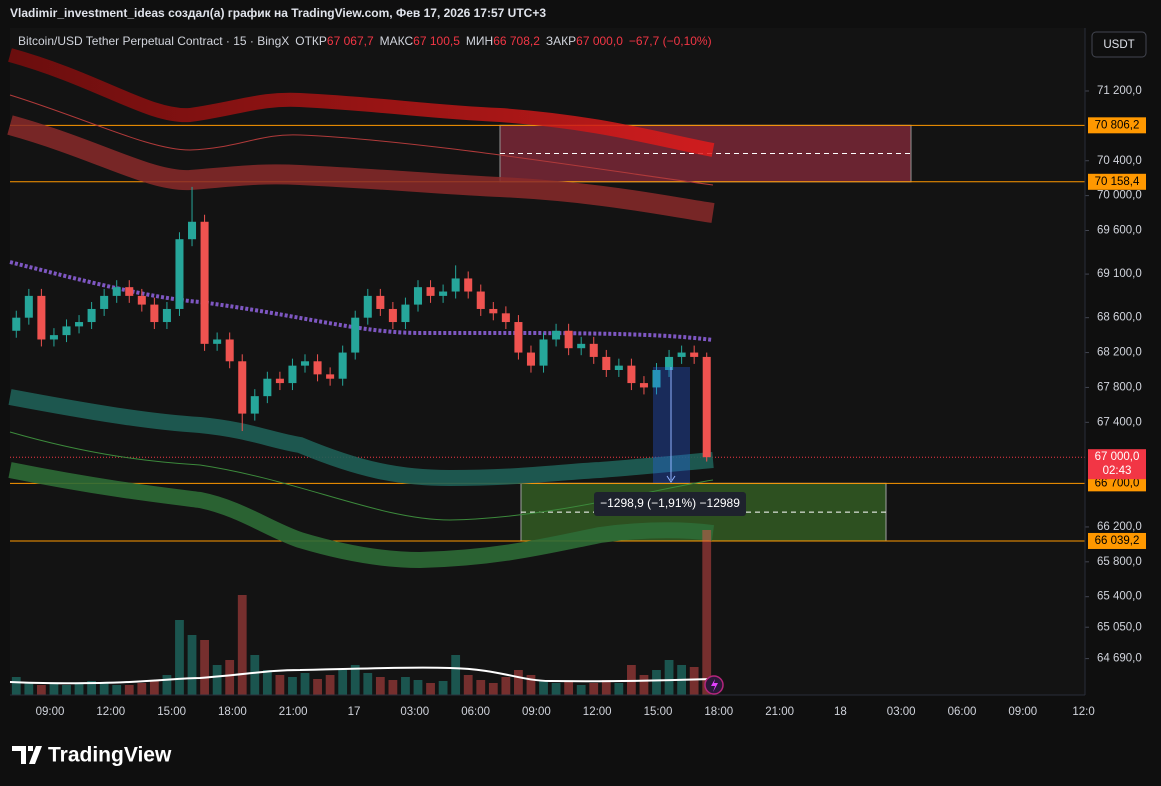 The width and height of the screenshot is (1161, 786). Describe the element at coordinates (1117, 471) in the screenshot. I see `countdown: 02:43` at that location.